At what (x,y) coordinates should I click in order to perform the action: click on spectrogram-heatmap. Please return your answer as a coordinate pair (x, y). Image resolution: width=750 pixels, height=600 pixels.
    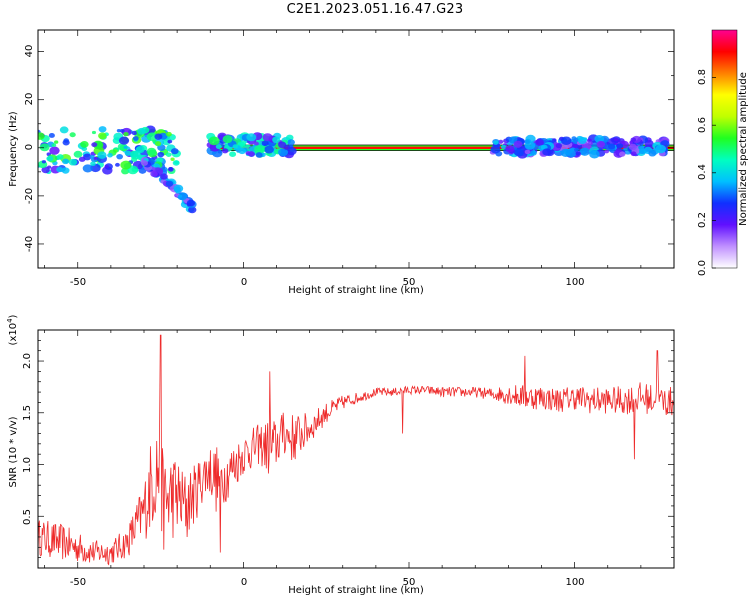
    Looking at the image, I should click on (356, 169).